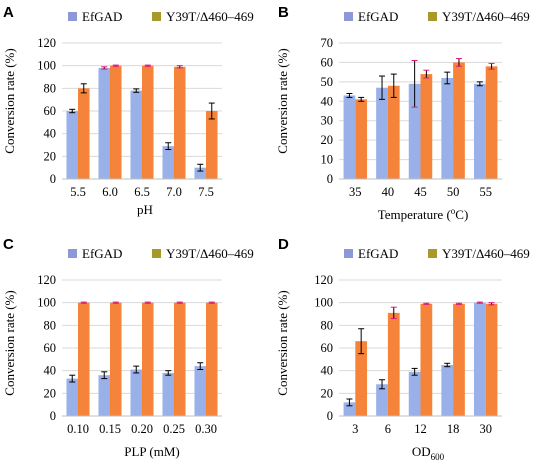 The image size is (550, 465). I want to click on y-tick-label-b: 20, so click(327, 140).